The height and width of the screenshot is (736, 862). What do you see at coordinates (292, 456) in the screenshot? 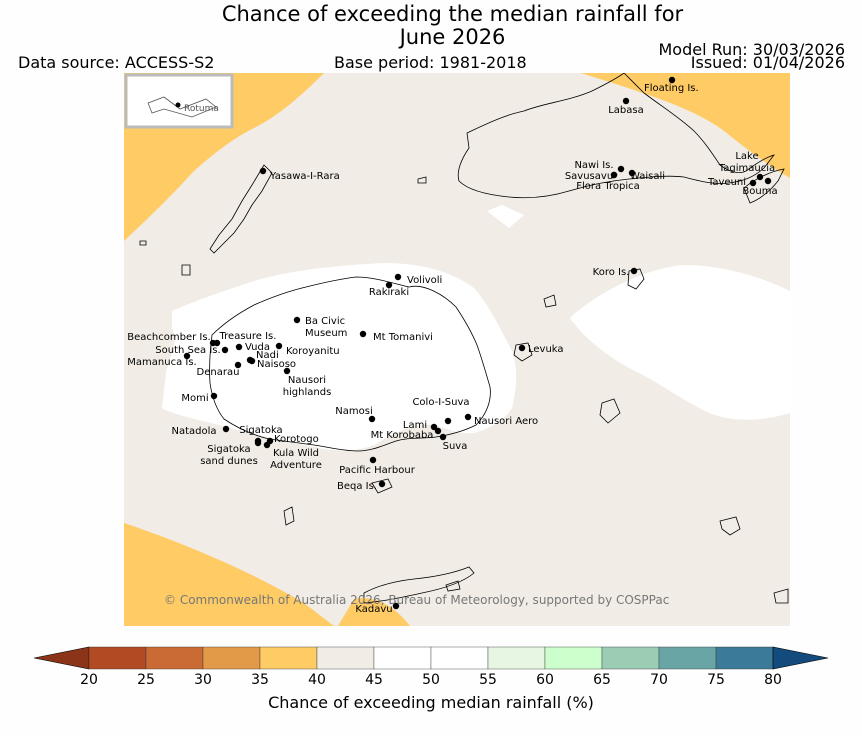
I see `place-kula-wild-adventure: Kula Wild Adventure` at bounding box center [292, 456].